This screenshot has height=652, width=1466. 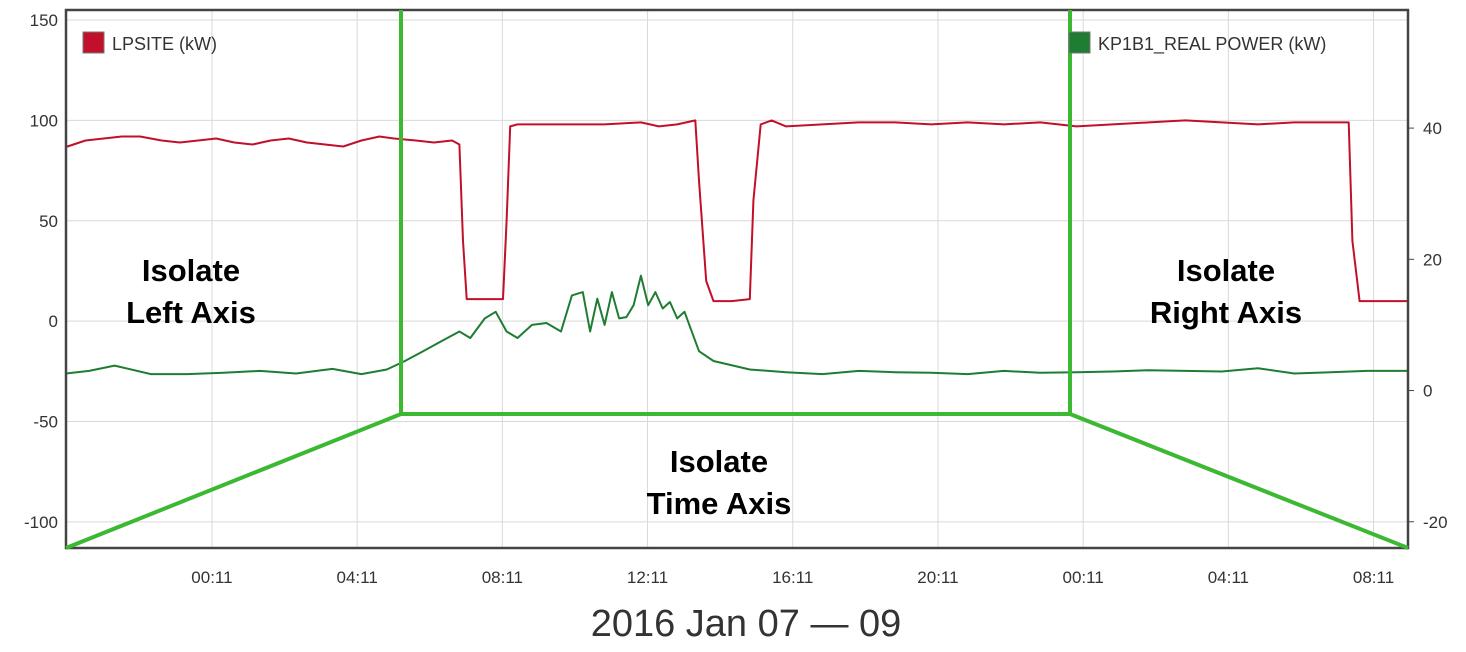 What do you see at coordinates (1226, 270) in the screenshot?
I see `isolate-right-line1: Isolate` at bounding box center [1226, 270].